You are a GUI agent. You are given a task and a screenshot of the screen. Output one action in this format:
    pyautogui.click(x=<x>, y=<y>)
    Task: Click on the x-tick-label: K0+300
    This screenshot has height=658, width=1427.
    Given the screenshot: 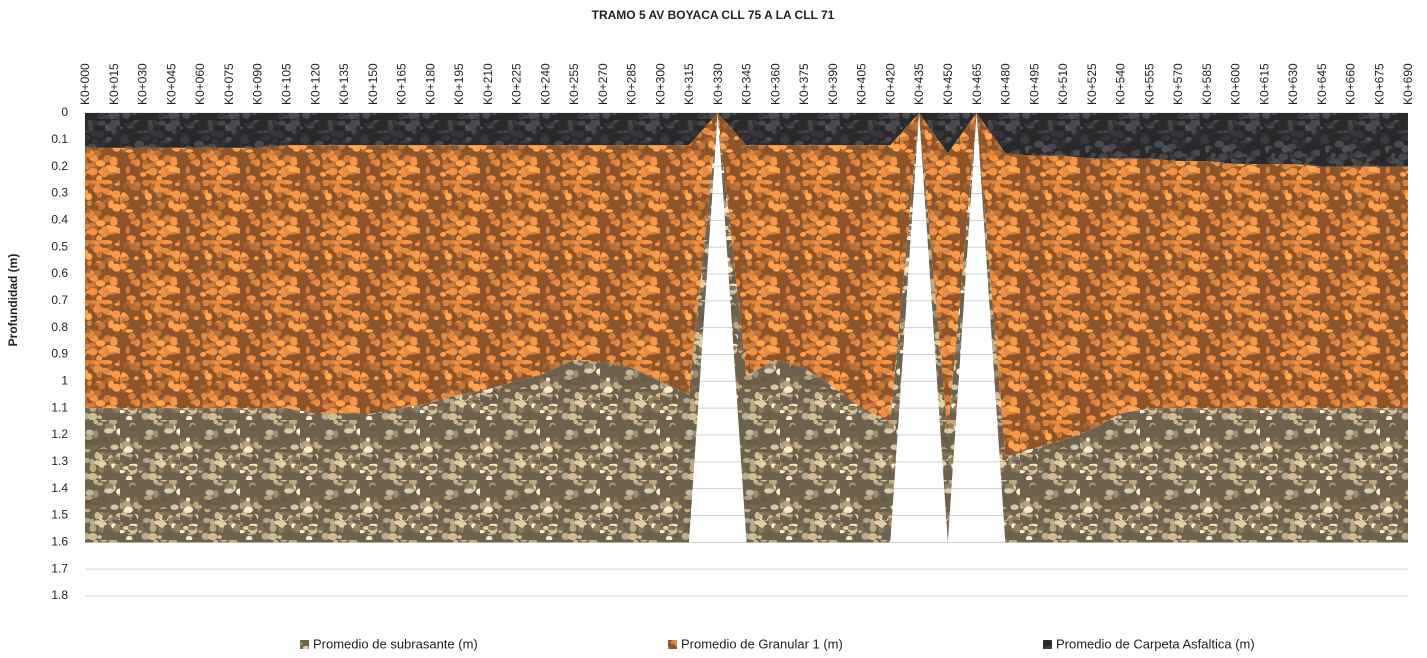 What is the action you would take?
    pyautogui.click(x=660, y=84)
    